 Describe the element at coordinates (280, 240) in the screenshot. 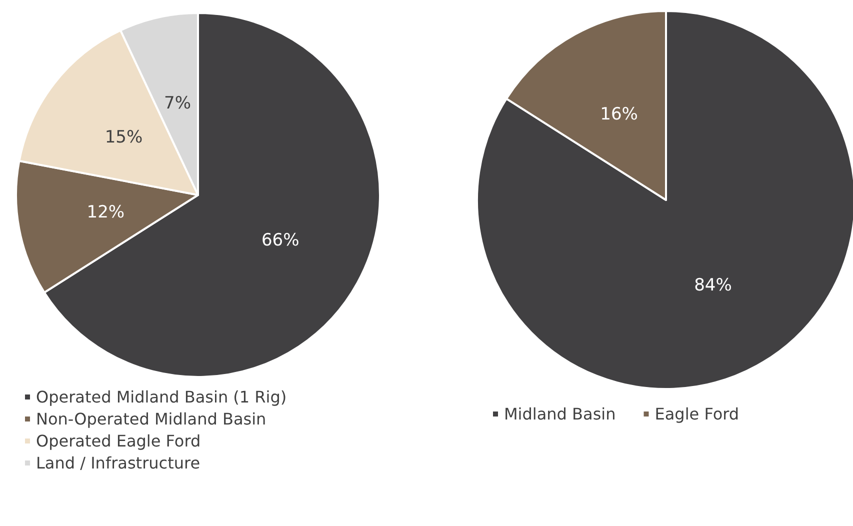

I see `data-label: 66%` at that location.